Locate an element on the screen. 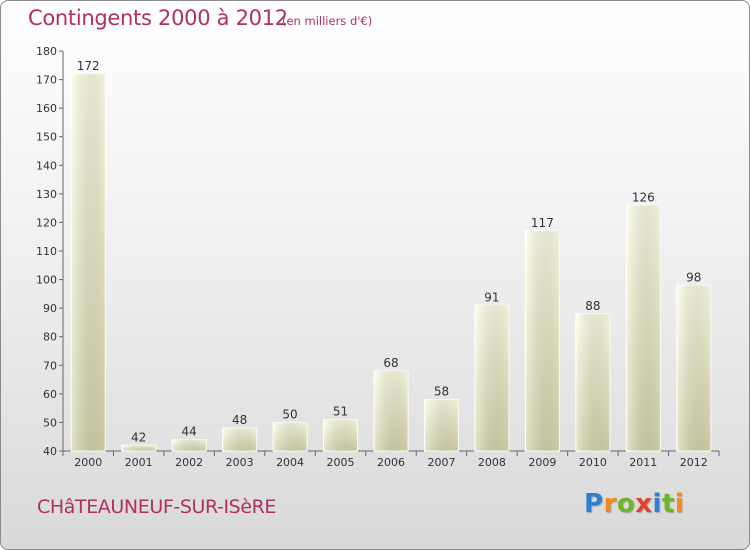 This screenshot has width=750, height=550. value-label: 126 is located at coordinates (643, 197).